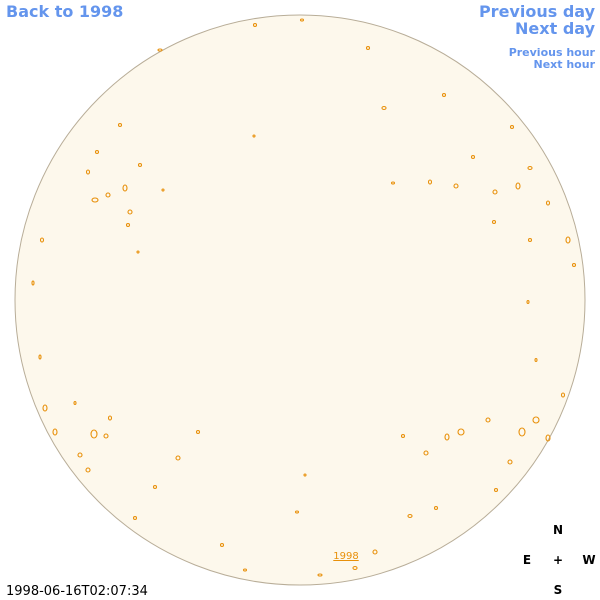 This screenshot has width=600, height=600. I want to click on next-day-link: Next day, so click(555, 28).